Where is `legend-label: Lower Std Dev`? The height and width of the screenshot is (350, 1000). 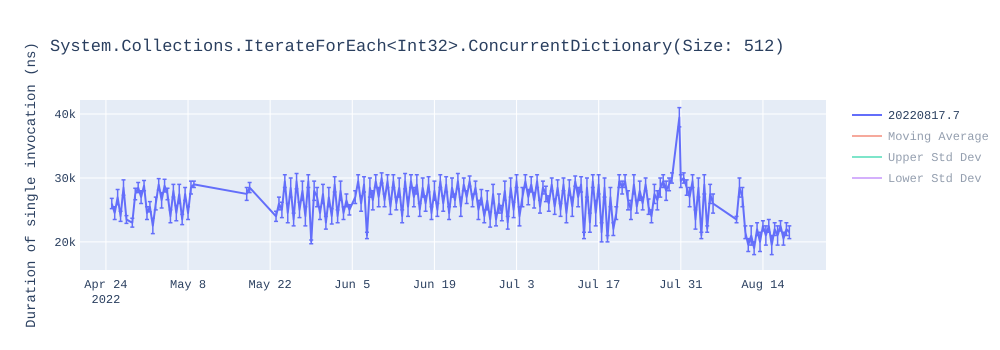 legend-label: Lower Std Dev is located at coordinates (935, 179).